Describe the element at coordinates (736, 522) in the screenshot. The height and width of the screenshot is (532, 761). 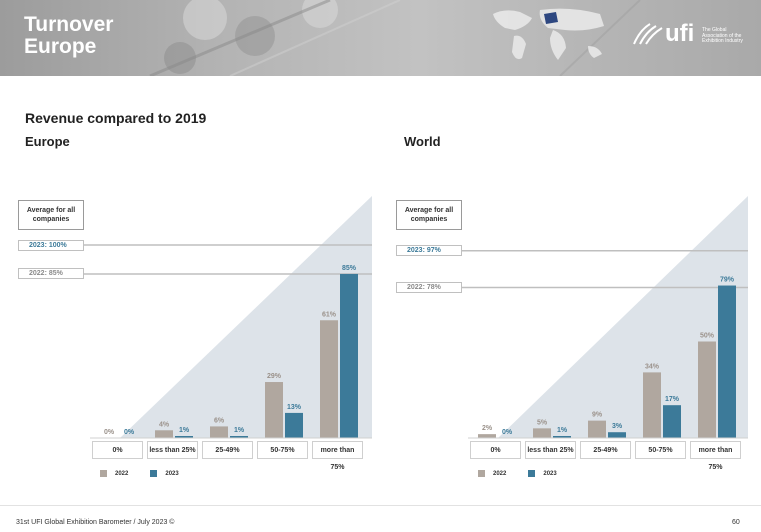
I see `page-number: 60` at that location.